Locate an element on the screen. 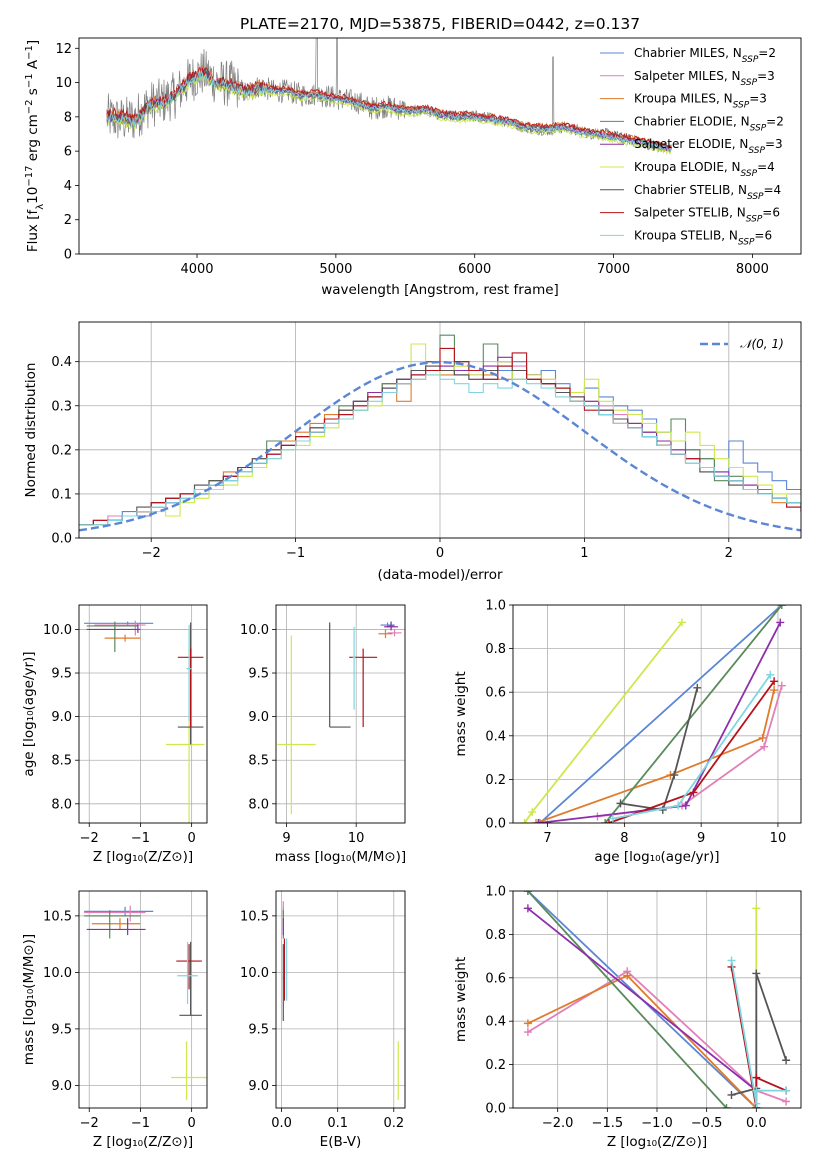  y-axis-label-part: Flux [f is located at coordinates (33, 231).